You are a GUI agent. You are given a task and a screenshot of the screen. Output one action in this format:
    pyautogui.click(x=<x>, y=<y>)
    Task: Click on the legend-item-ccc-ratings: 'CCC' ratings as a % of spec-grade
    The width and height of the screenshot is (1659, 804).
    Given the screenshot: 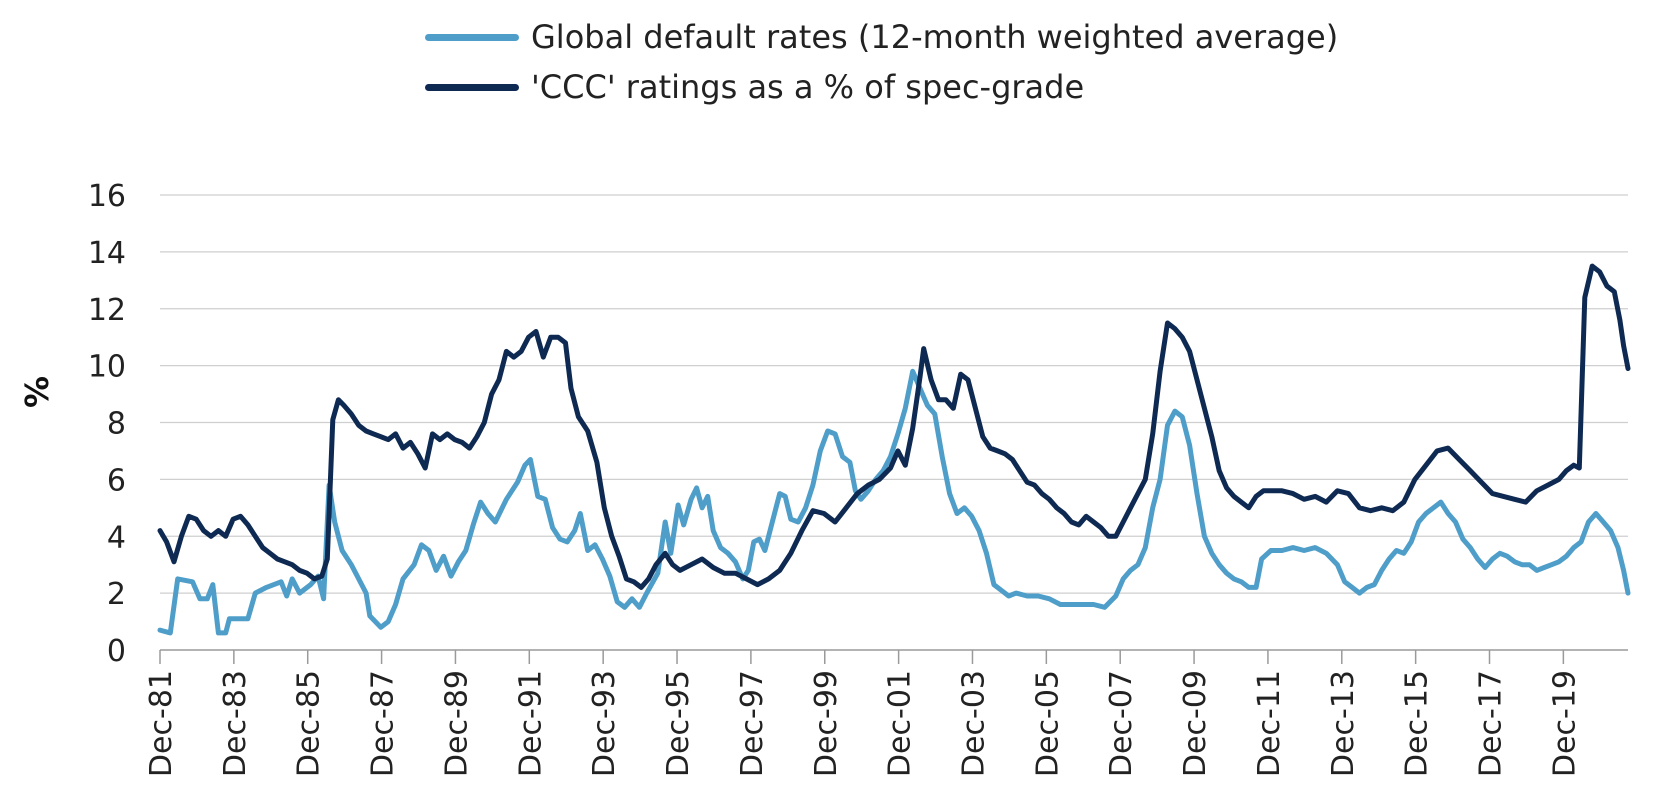 What is the action you would take?
    pyautogui.click(x=881, y=87)
    